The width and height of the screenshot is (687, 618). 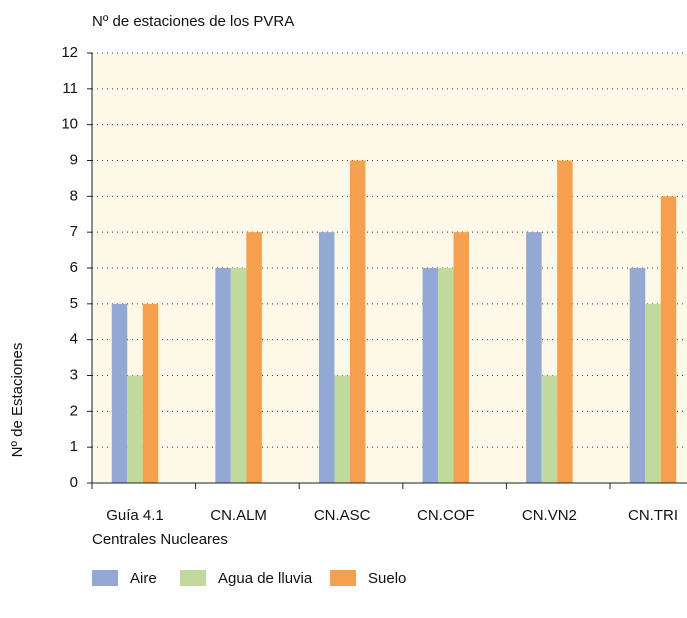 What do you see at coordinates (135, 515) in the screenshot?
I see `x-tick-label: Guía 4.1` at bounding box center [135, 515].